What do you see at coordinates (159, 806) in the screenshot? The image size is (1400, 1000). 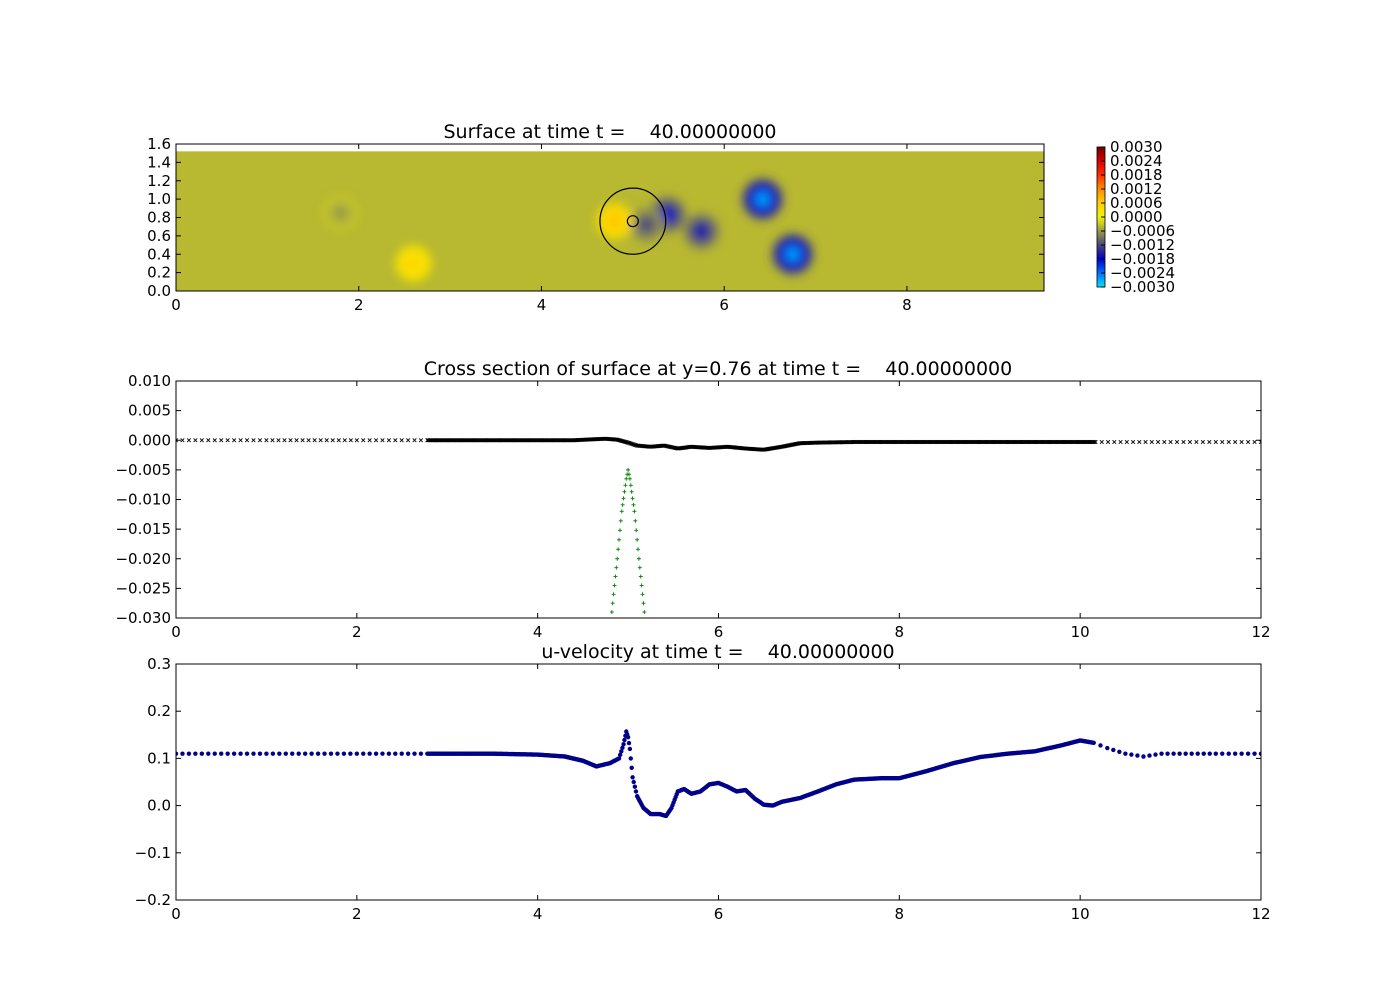 I see `y-tick-label: 0.0` at bounding box center [159, 806].